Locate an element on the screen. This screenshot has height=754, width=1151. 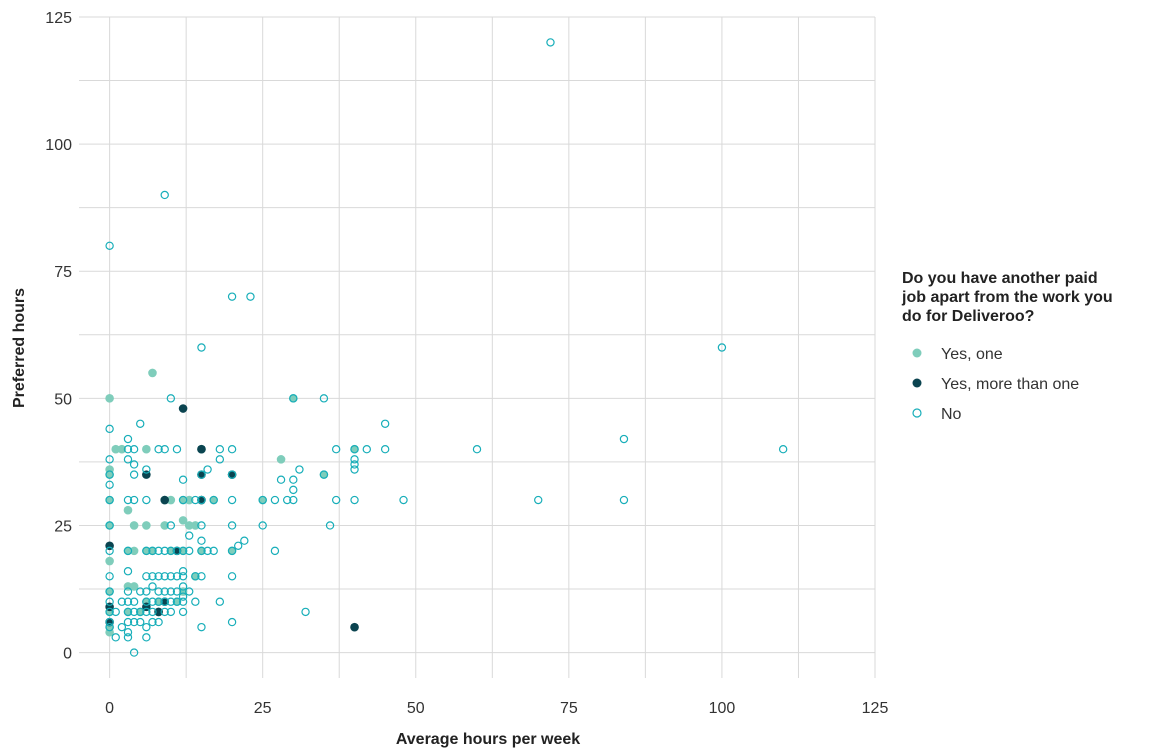
x-tick-label: 100 is located at coordinates (722, 708).